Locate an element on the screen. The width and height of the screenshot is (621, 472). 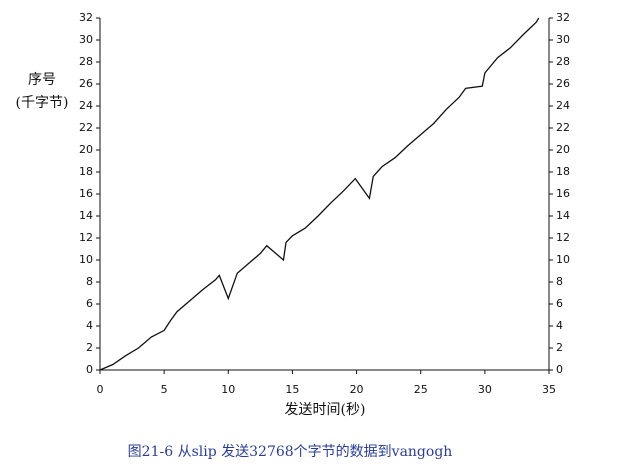
x-tick-label: 15 is located at coordinates (292, 389).